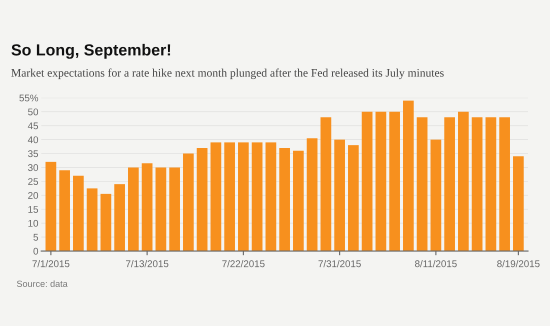  I want to click on x-tick-label: 7/13/2015, so click(147, 264).